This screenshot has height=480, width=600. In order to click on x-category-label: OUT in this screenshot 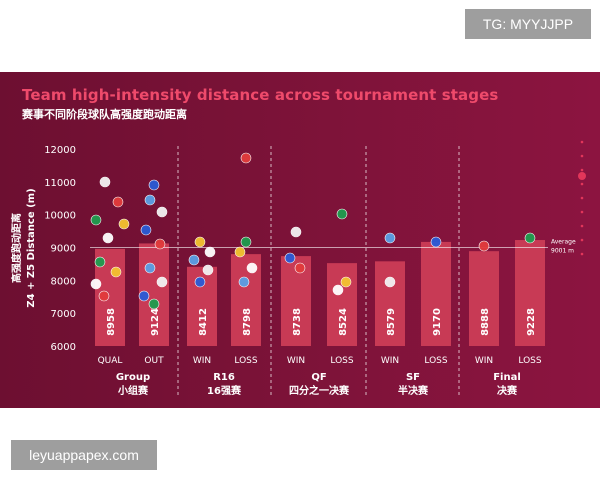, I will do `click(154, 361)`.